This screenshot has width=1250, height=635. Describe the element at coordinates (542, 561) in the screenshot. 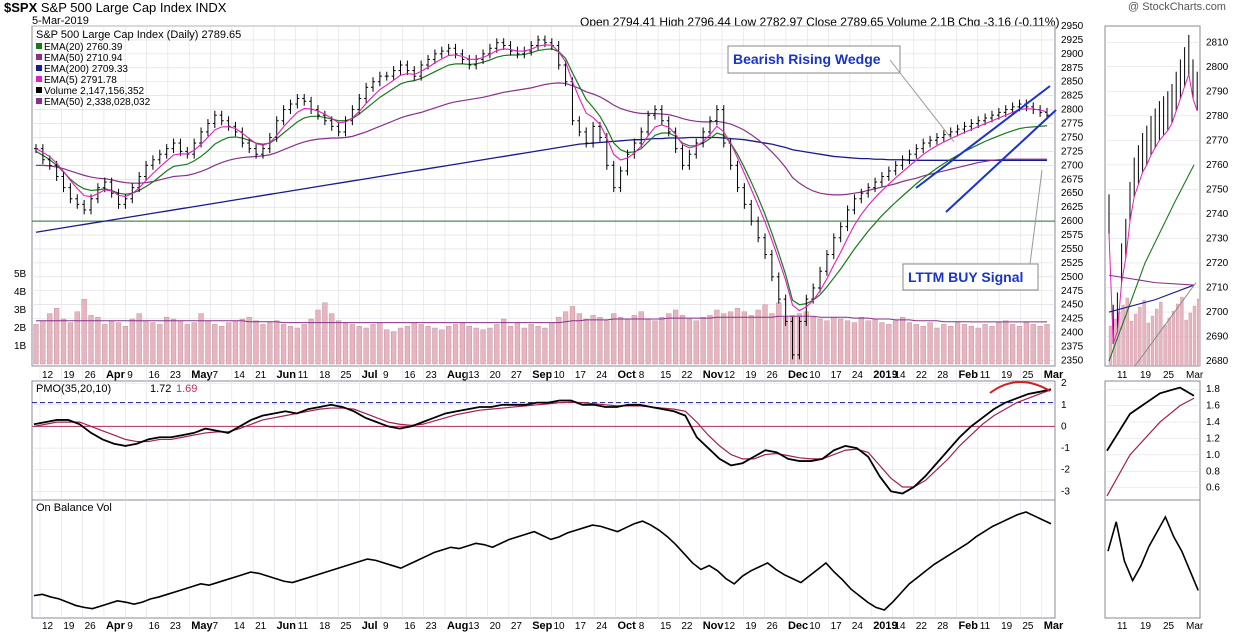

I see `obv-line` at that location.